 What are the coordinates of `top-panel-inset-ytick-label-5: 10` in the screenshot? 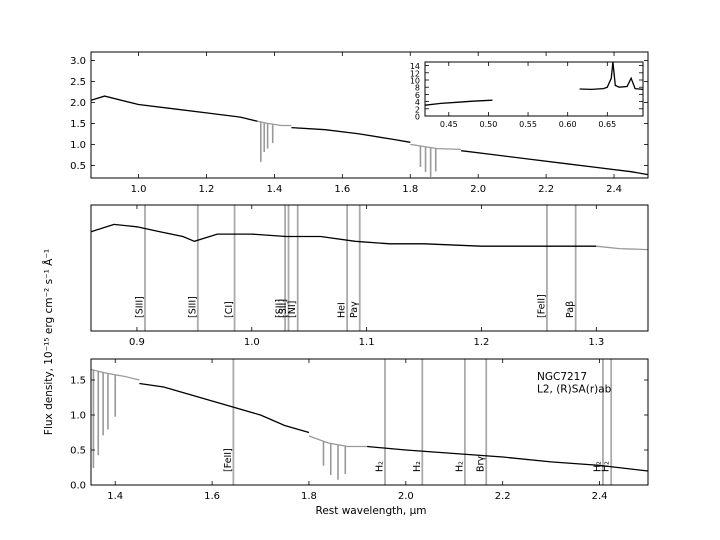 It's located at (415, 81).